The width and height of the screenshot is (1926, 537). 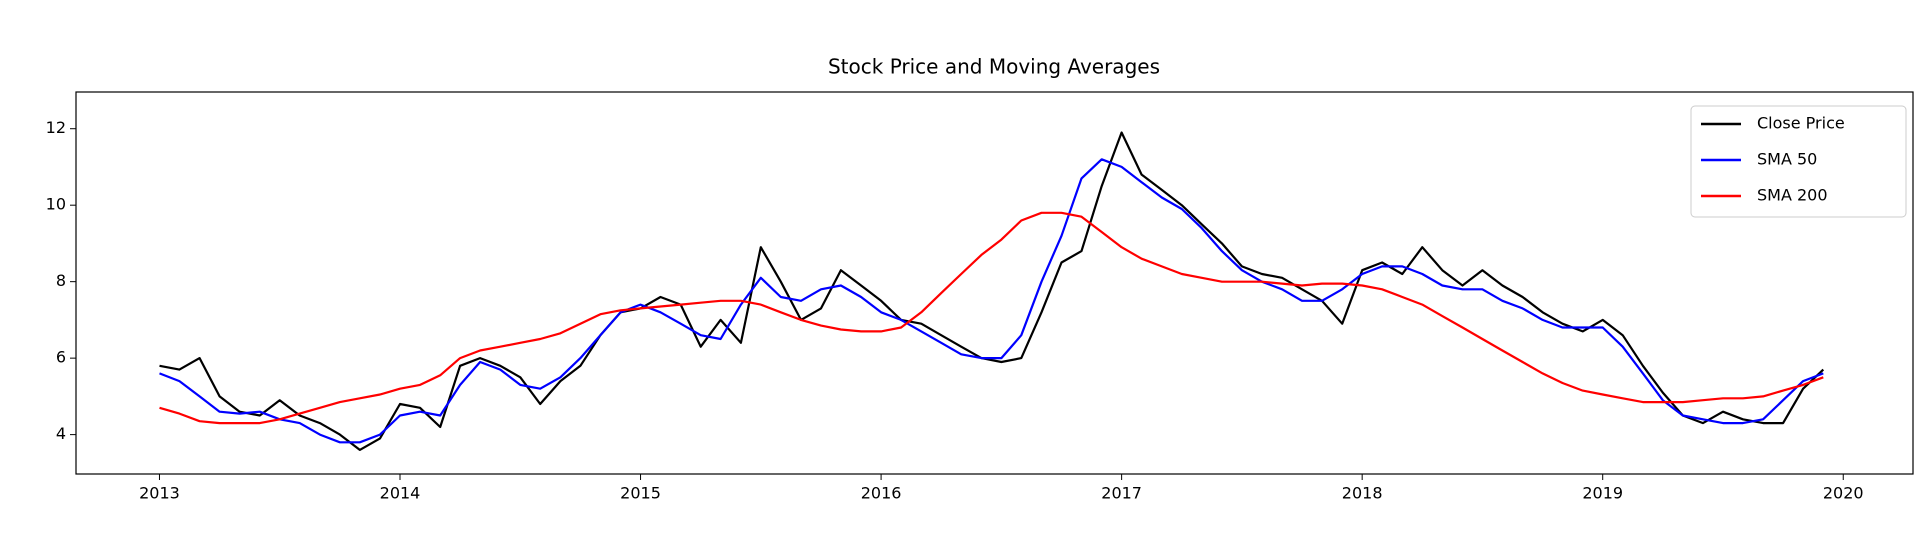 I want to click on x-tick-label: 2019, so click(x=1602, y=493).